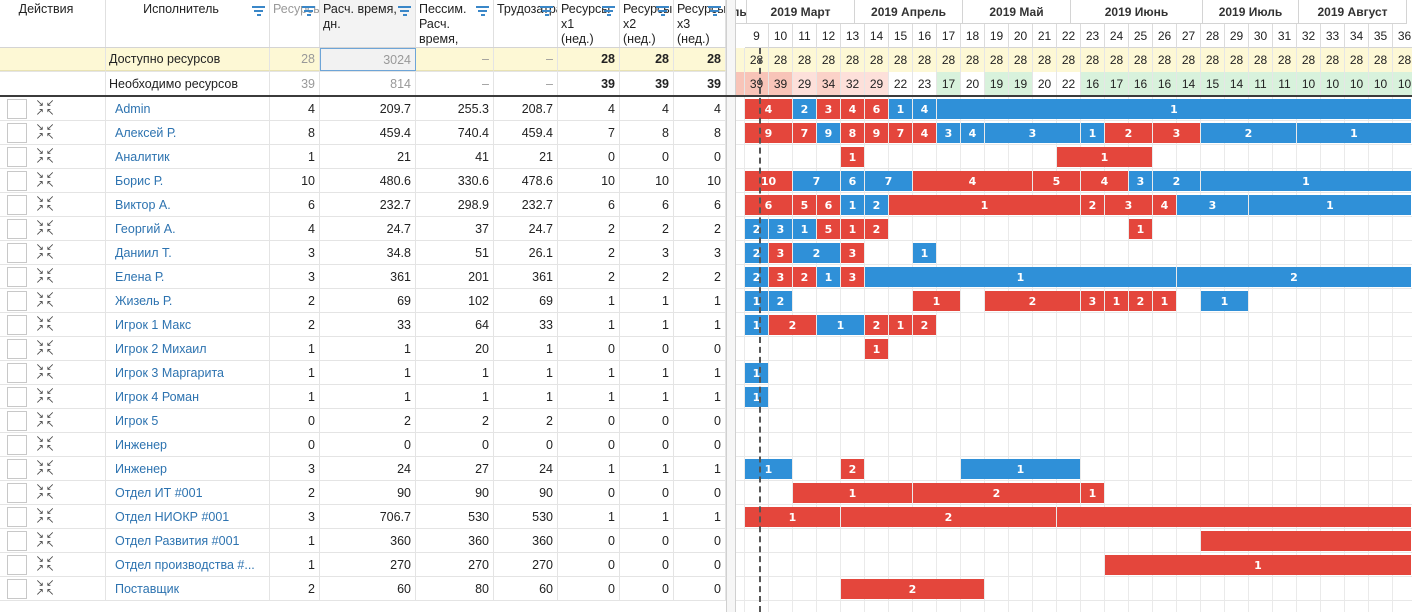 The height and width of the screenshot is (612, 1412). What do you see at coordinates (768, 181) in the screenshot?
I see `gantt-bar: 10` at bounding box center [768, 181].